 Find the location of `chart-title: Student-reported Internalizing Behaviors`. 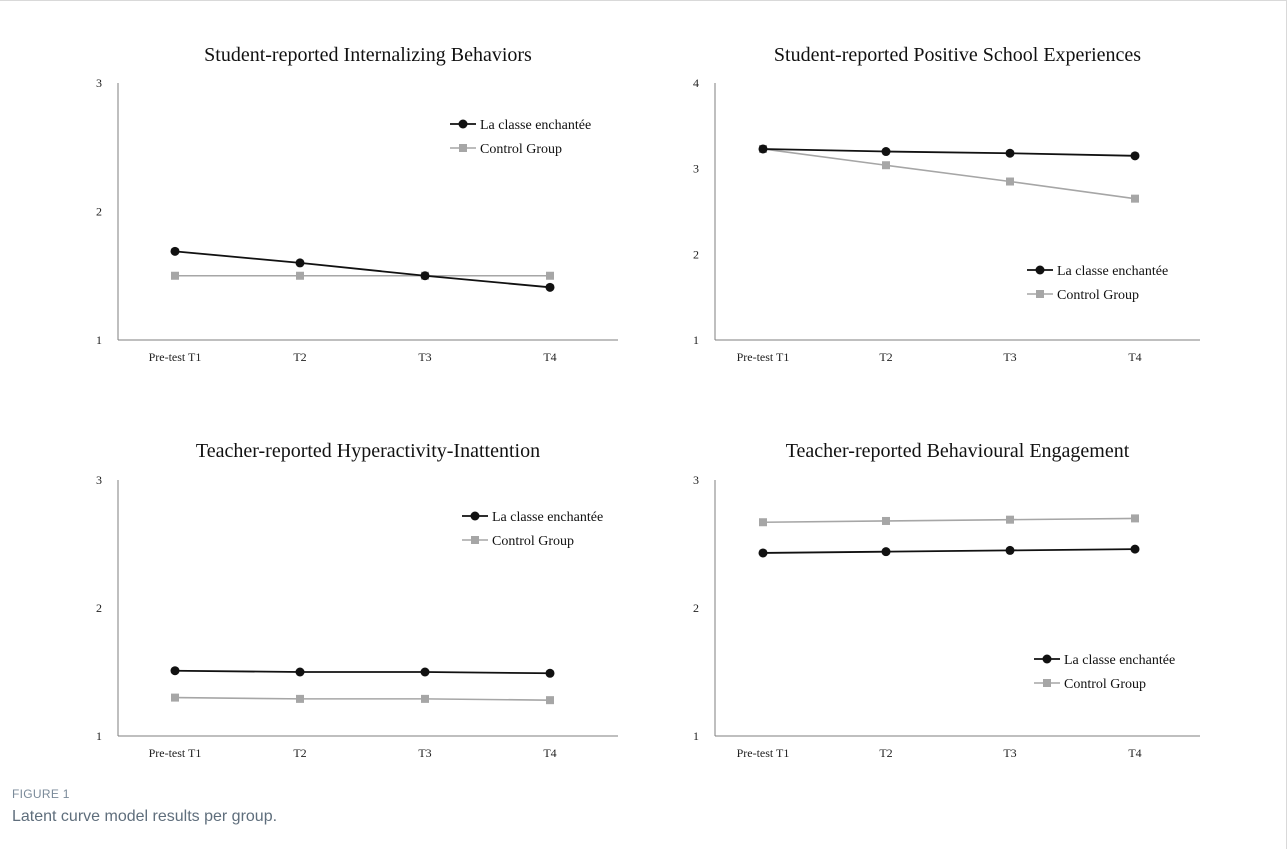

chart-title: Student-reported Internalizing Behaviors is located at coordinates (368, 55).